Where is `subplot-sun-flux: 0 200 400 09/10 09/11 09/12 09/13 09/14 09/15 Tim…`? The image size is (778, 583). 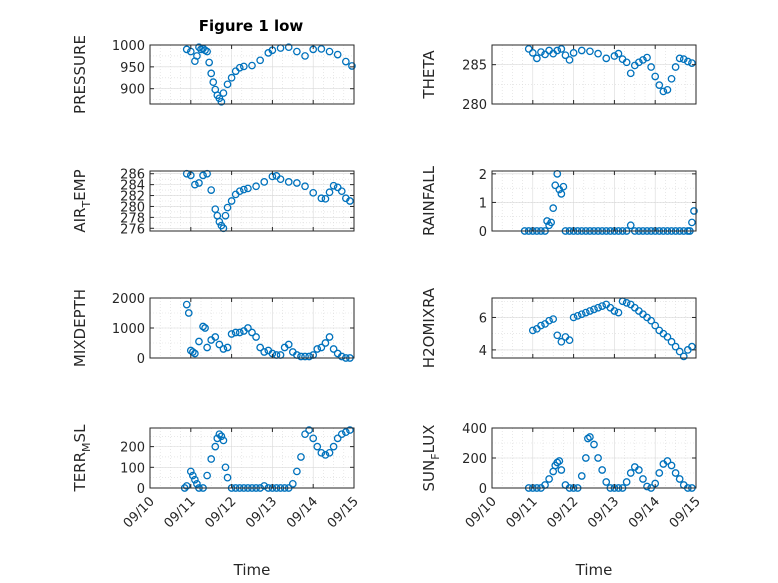
subplot-sun-flux: 0 200 400 09/10 09/11 09/12 09/13 09/14 09/15 Tim… is located at coordinates (562, 500).